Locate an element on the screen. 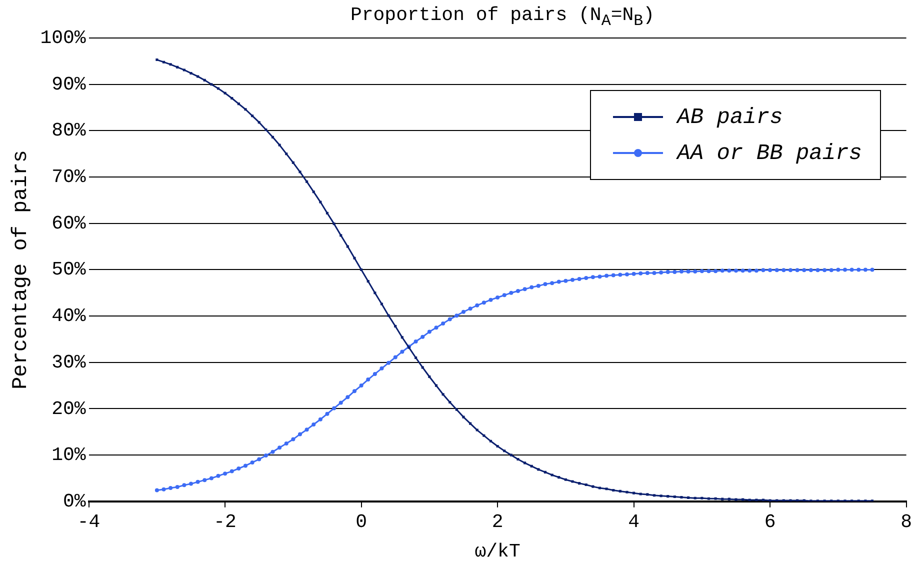  x-tick-label: -4 is located at coordinates (88, 521).